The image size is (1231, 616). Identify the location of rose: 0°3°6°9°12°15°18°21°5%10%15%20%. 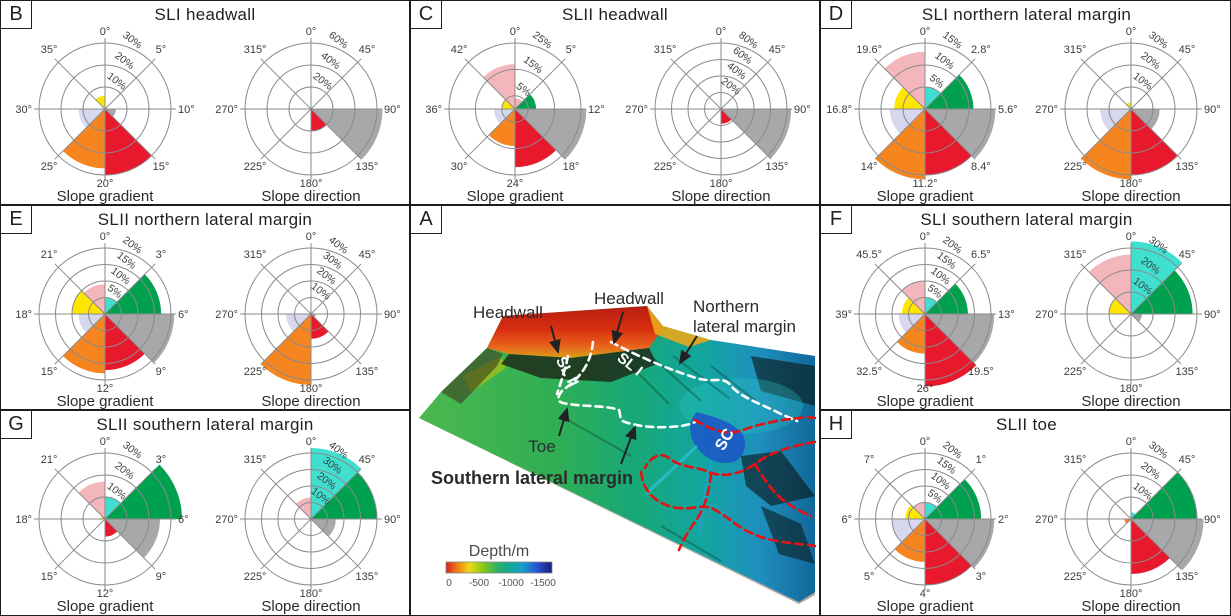
(101, 313).